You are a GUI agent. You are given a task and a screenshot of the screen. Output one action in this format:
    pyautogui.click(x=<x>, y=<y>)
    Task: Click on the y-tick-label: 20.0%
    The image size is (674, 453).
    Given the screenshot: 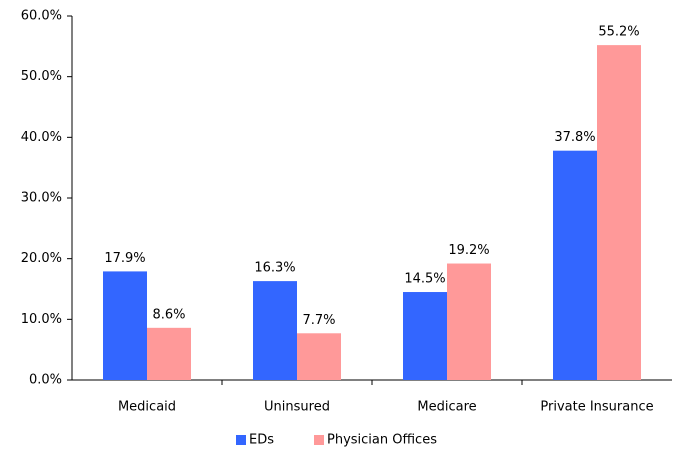 What is the action you would take?
    pyautogui.click(x=41, y=258)
    